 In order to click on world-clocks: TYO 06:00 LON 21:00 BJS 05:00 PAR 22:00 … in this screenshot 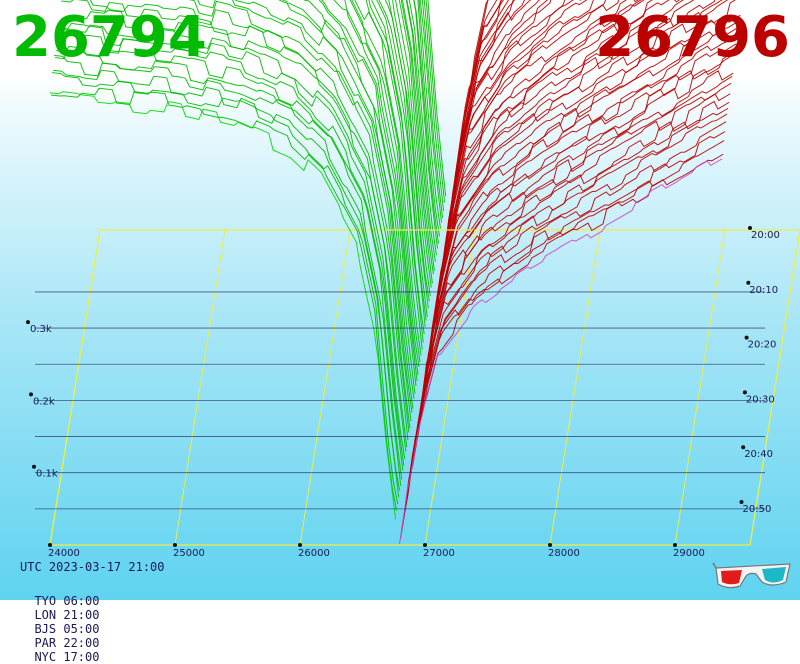, I will do `click(73, 622)`.